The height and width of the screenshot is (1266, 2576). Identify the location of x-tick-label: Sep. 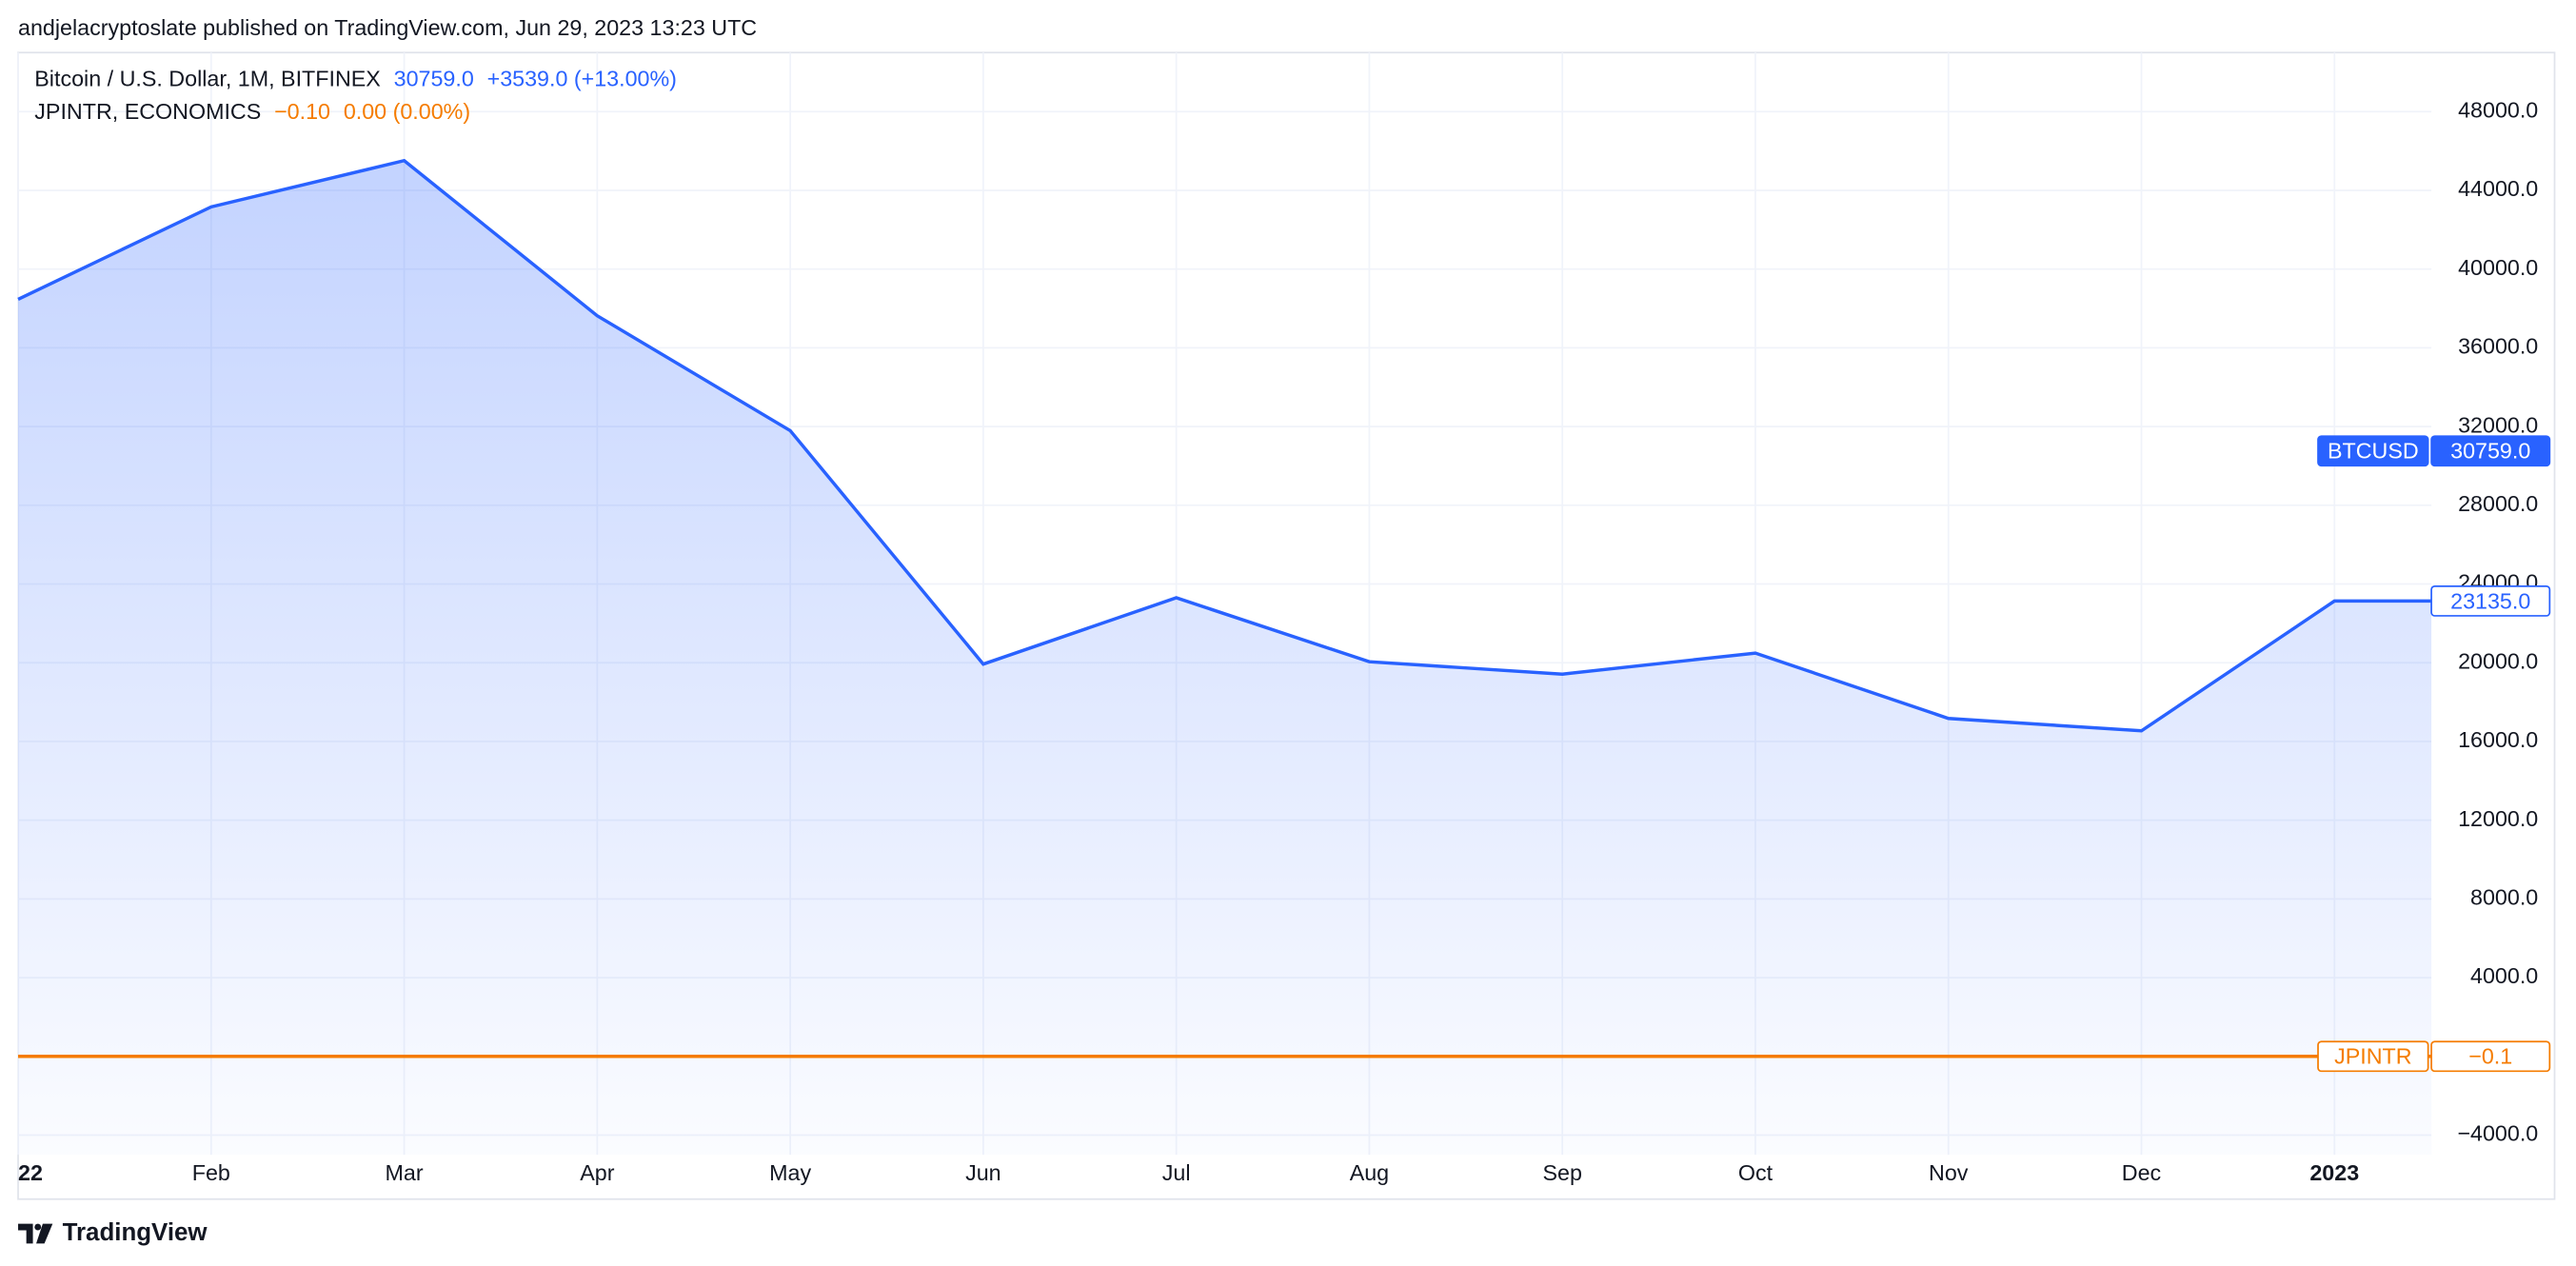
(1561, 1172).